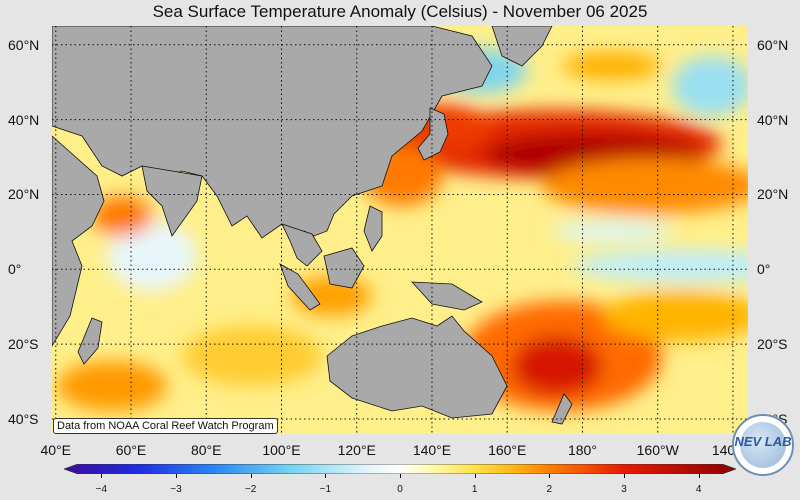 The height and width of the screenshot is (500, 800). What do you see at coordinates (90, 341) in the screenshot?
I see `land-madagascar` at bounding box center [90, 341].